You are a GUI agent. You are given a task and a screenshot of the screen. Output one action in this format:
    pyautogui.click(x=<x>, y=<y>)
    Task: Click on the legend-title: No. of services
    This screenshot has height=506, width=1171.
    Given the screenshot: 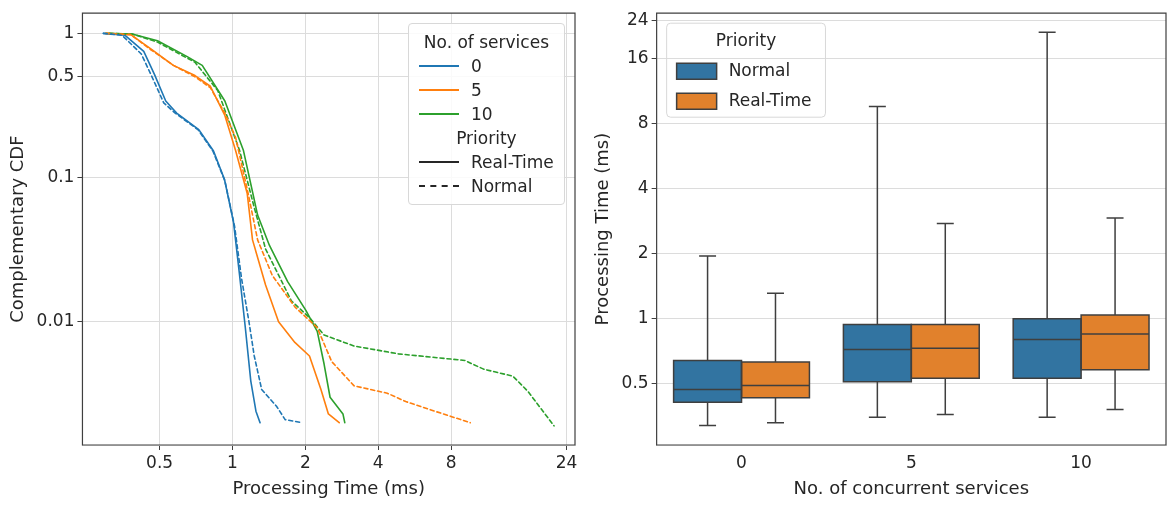 What is the action you would take?
    pyautogui.click(x=486, y=43)
    